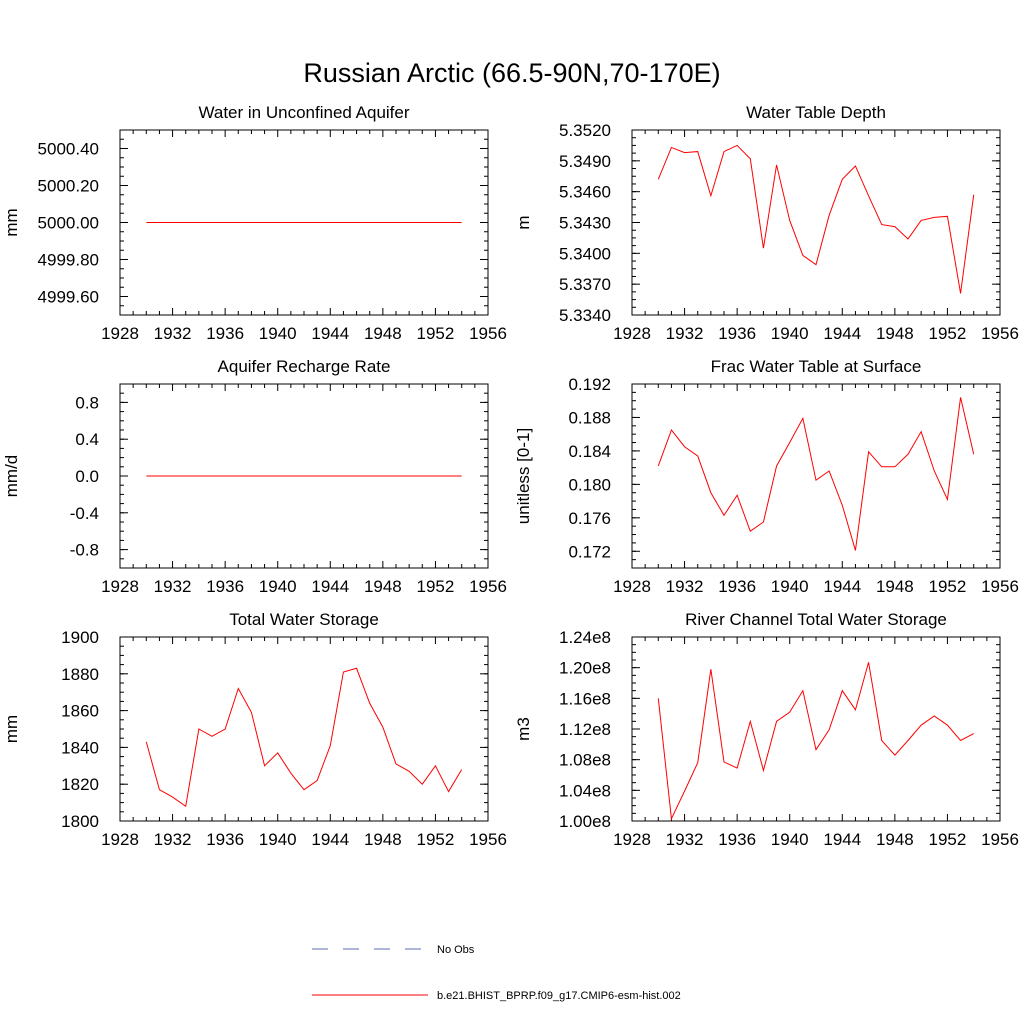 Image resolution: width=1024 pixels, height=1024 pixels. I want to click on y-tick-label: 1.08e8, so click(585, 760).